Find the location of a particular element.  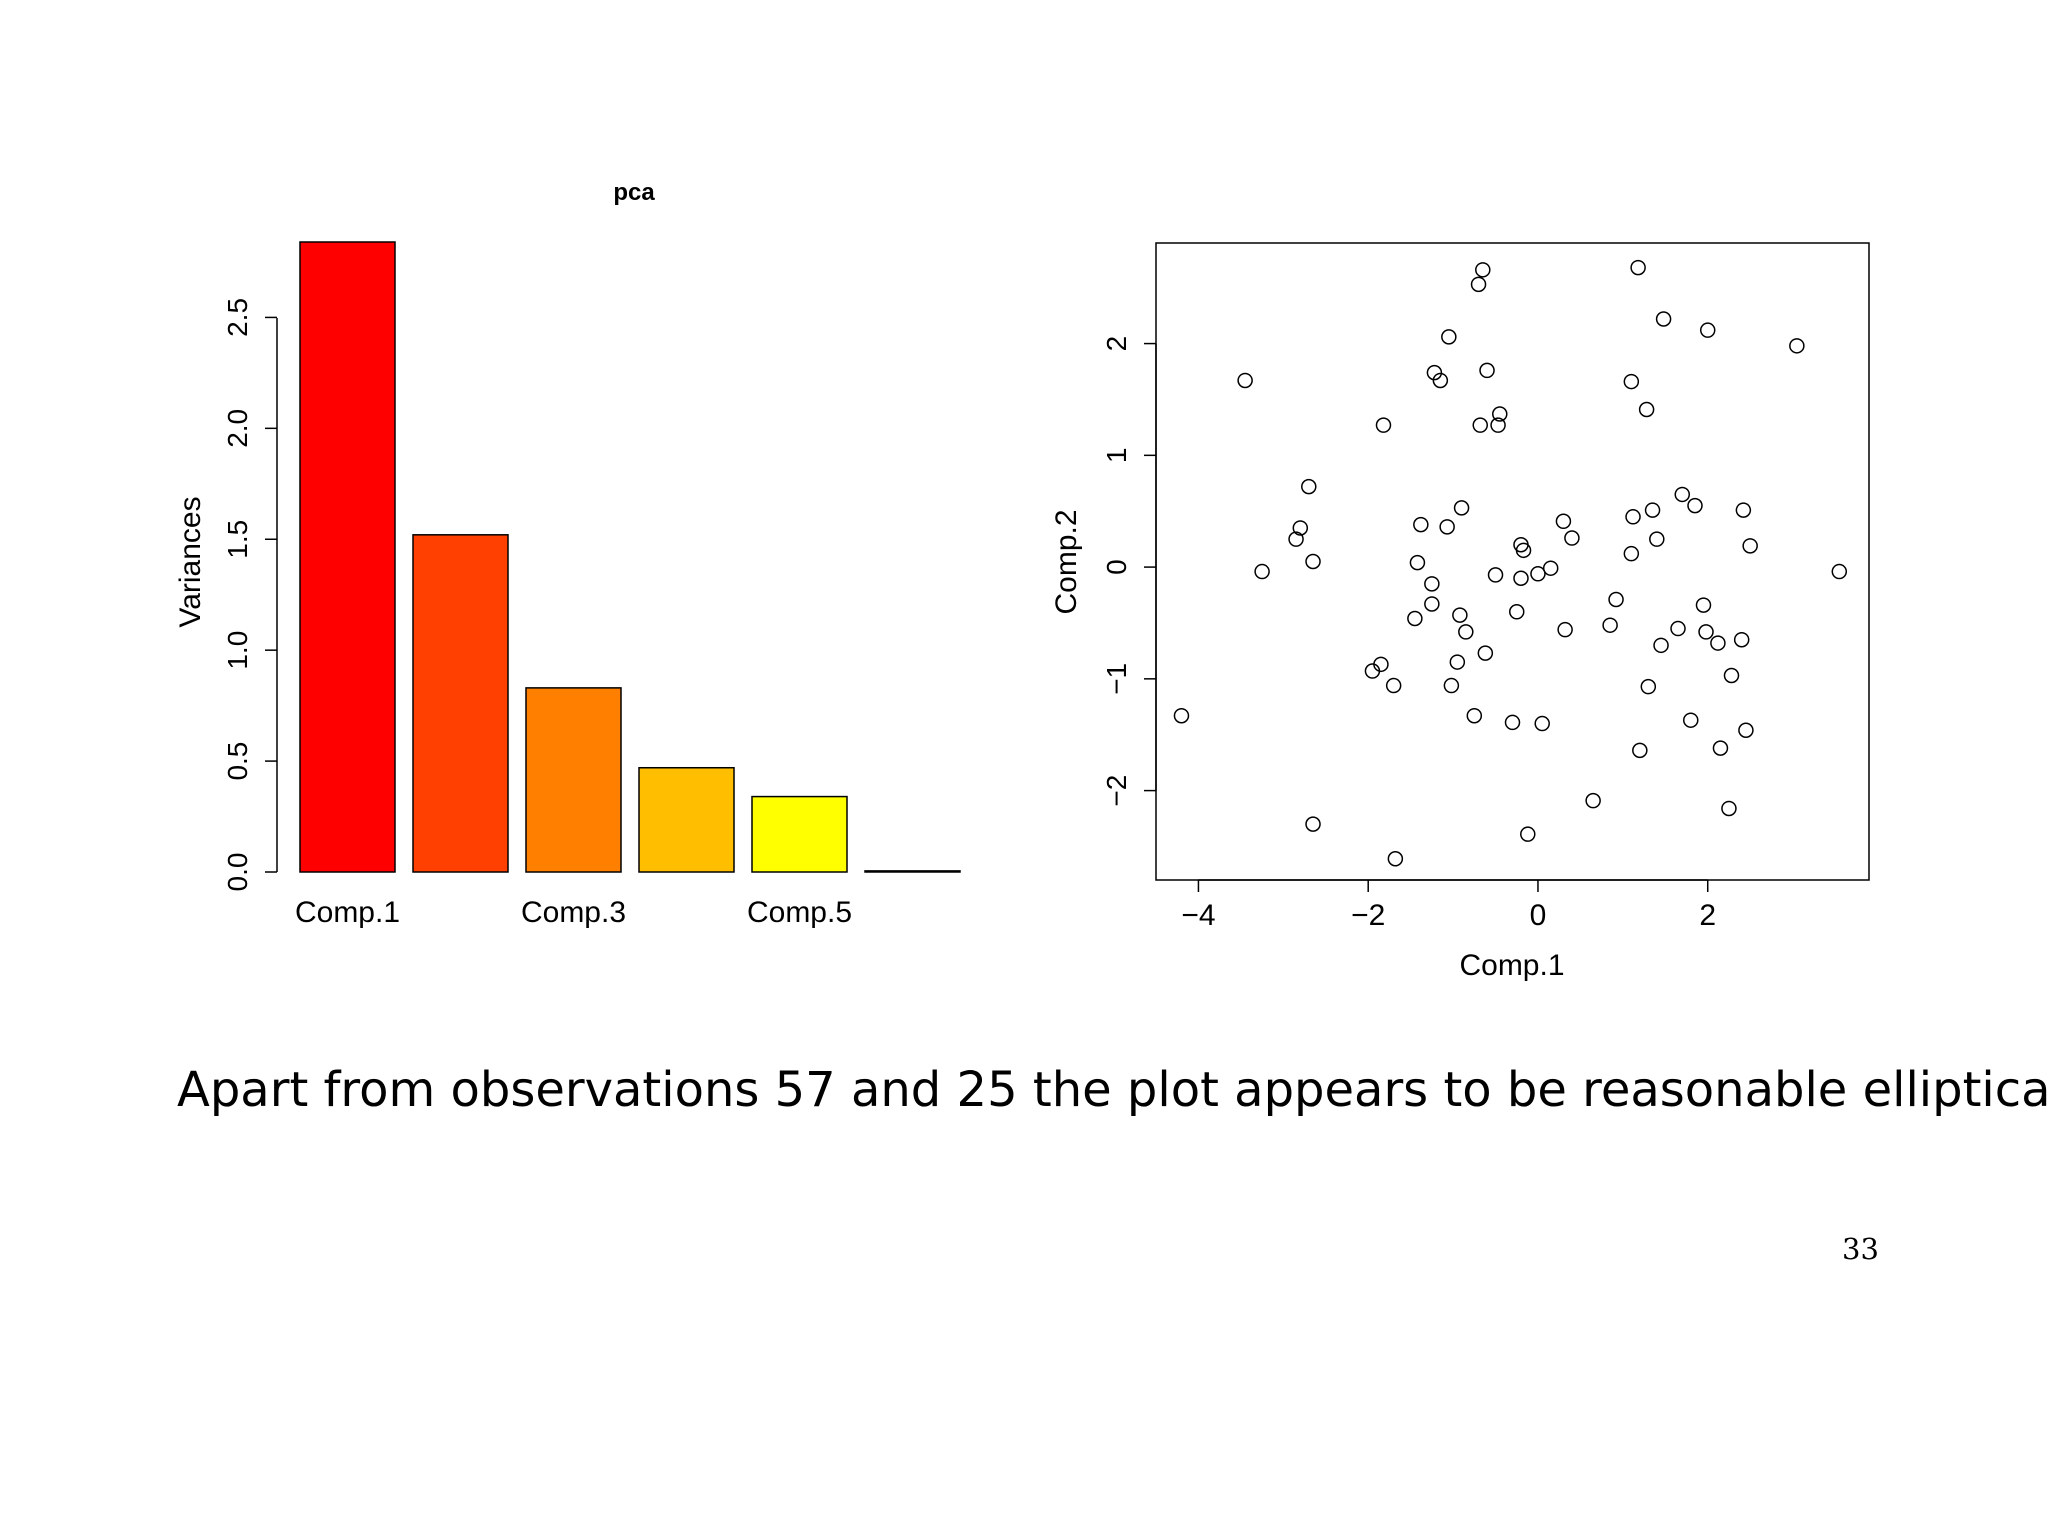

scatter-points is located at coordinates (1510, 563).